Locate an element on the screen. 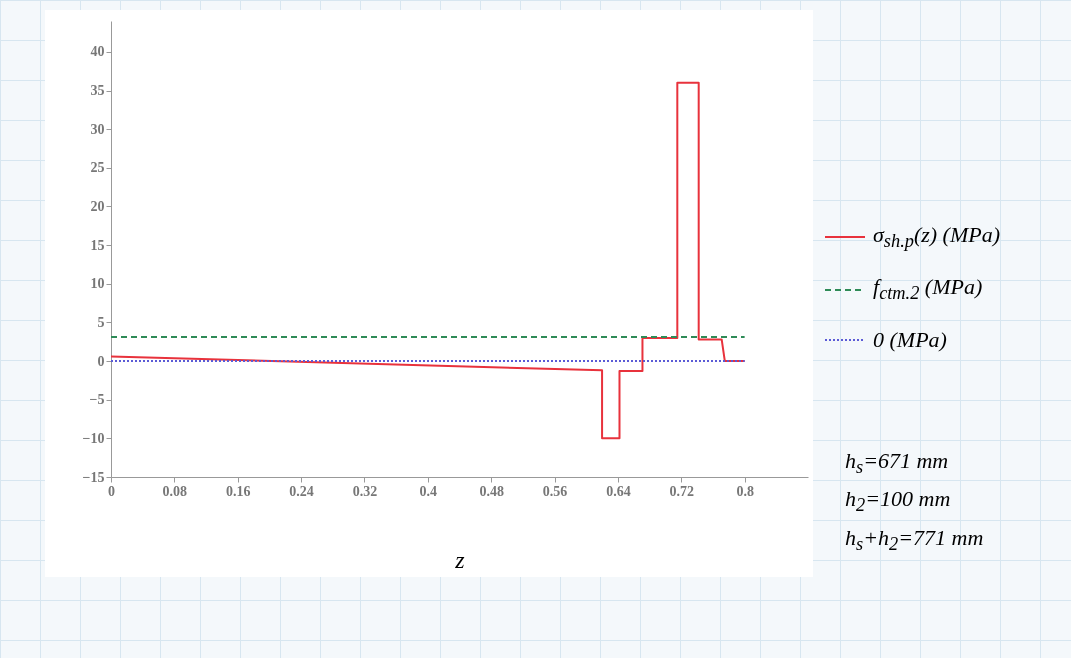 The width and height of the screenshot is (1071, 658). y-tick-label: 15 is located at coordinates (97, 245).